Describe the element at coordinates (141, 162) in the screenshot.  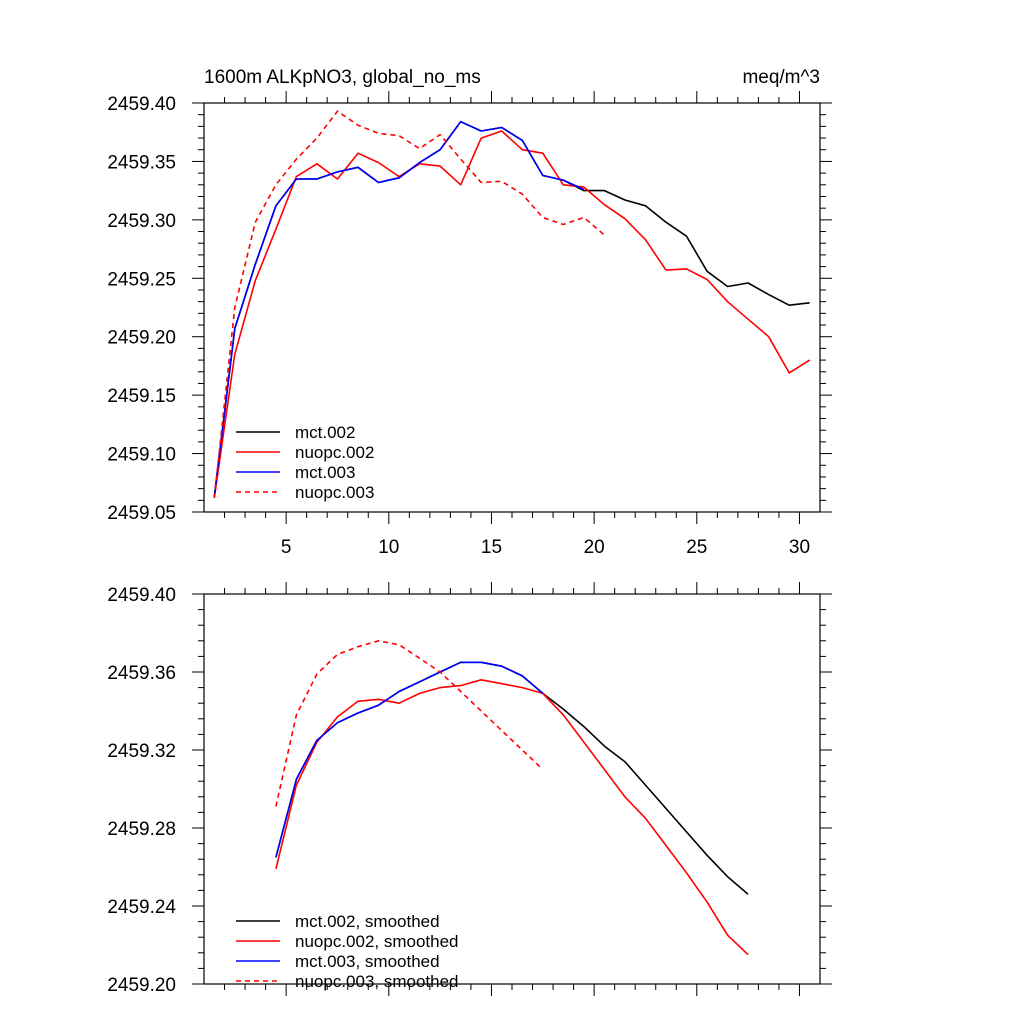
I see `y-tick-label: 2459.35` at that location.